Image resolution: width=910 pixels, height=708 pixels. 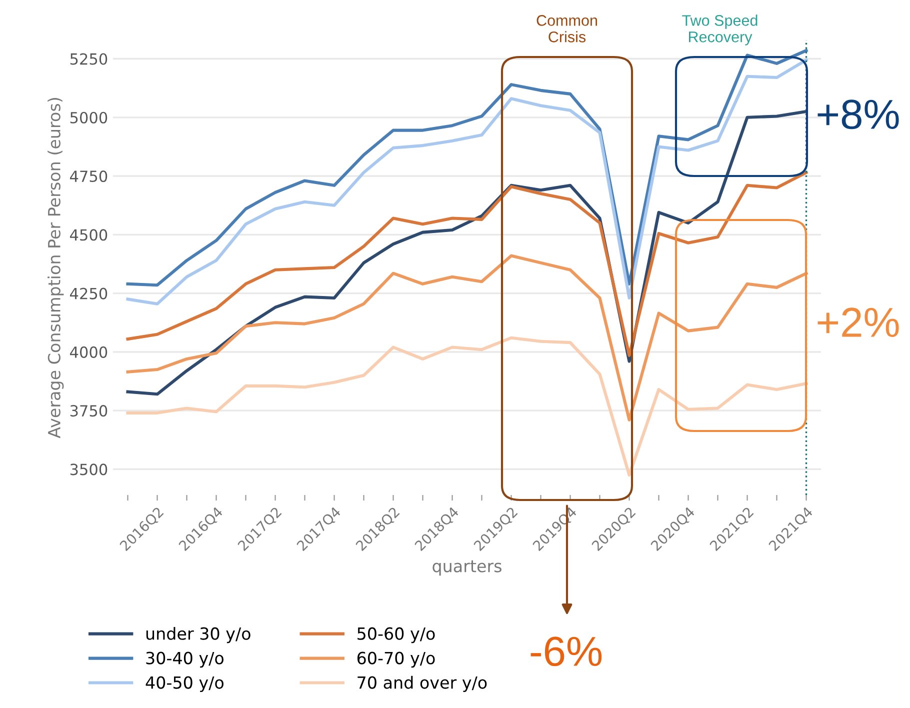 What do you see at coordinates (858, 323) in the screenshot?
I see `annotation: +2%` at bounding box center [858, 323].